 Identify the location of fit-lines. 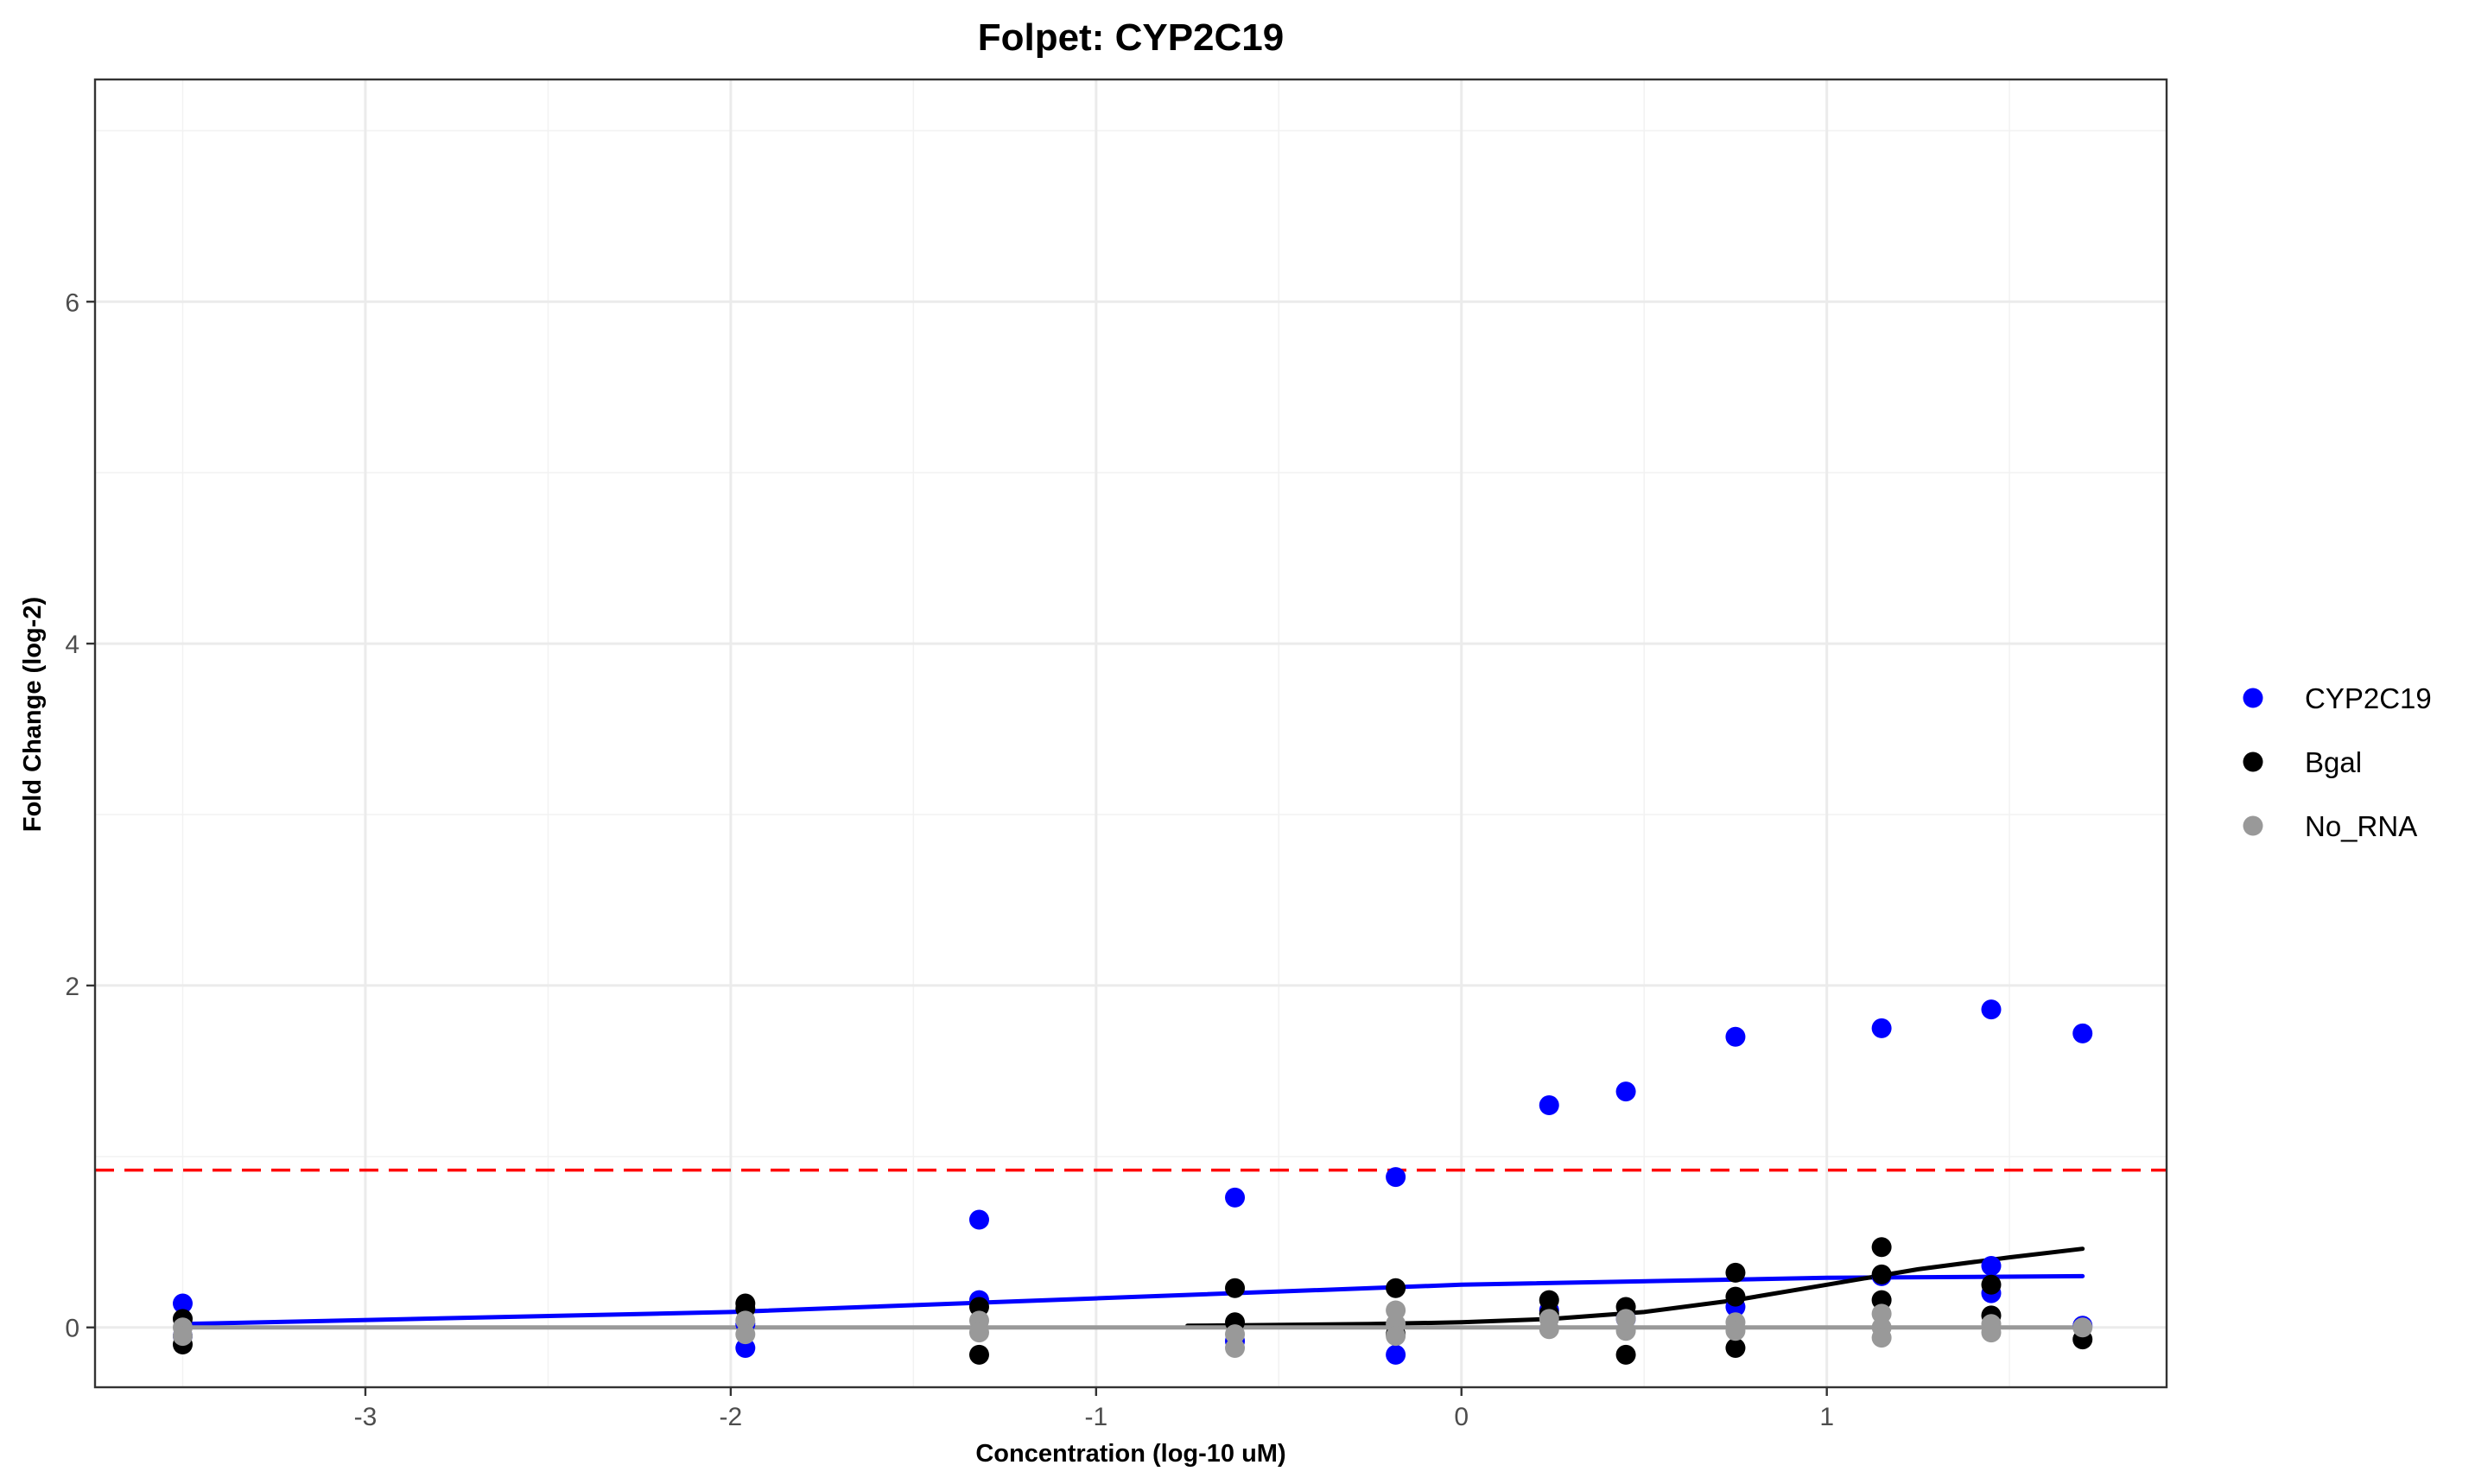
(1133, 1288).